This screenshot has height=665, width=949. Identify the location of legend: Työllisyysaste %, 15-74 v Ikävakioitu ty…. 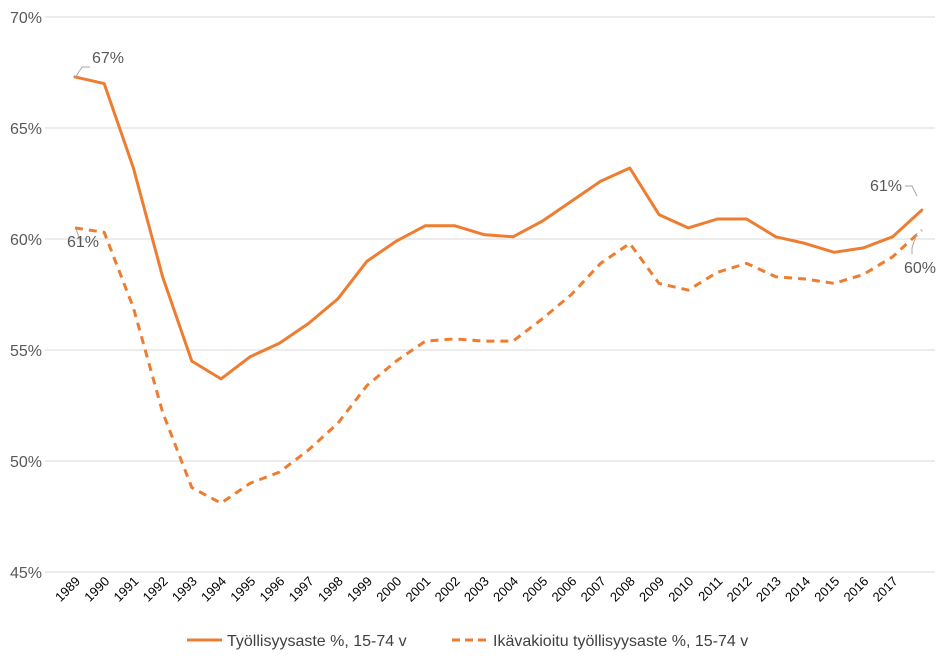
(467, 641).